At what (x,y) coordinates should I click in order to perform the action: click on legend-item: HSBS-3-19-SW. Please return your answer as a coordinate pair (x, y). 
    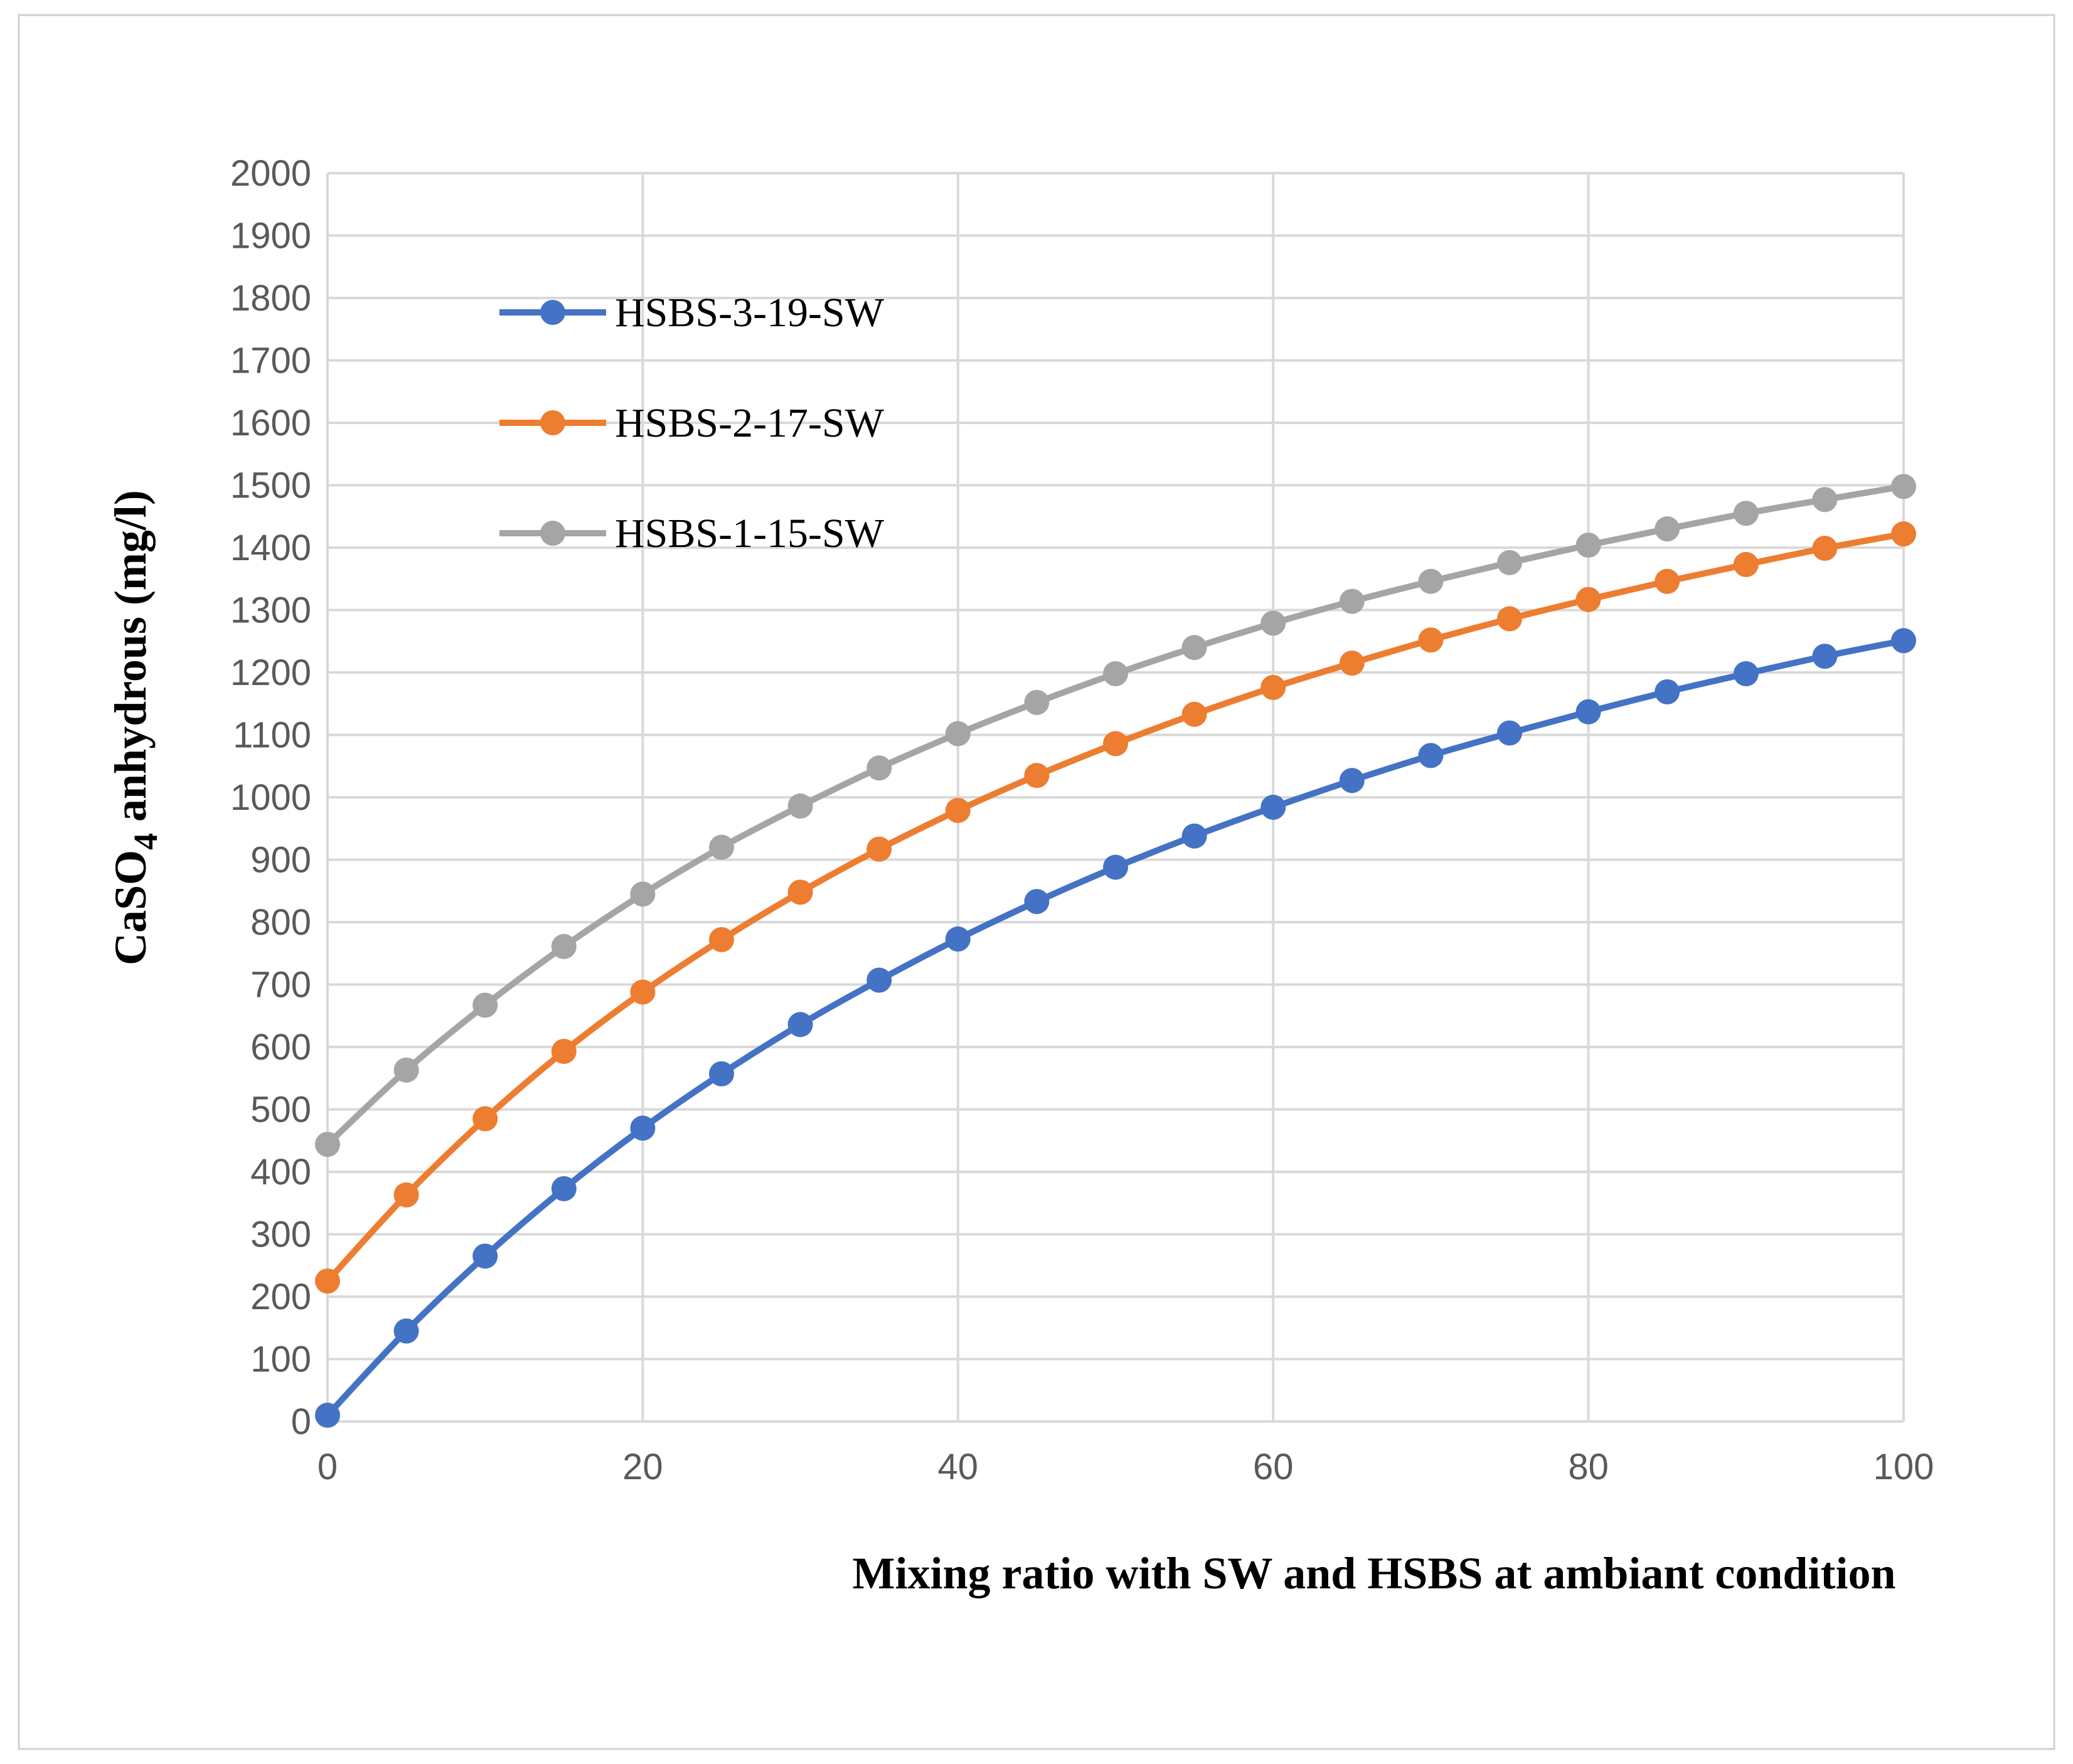
    Looking at the image, I should click on (692, 313).